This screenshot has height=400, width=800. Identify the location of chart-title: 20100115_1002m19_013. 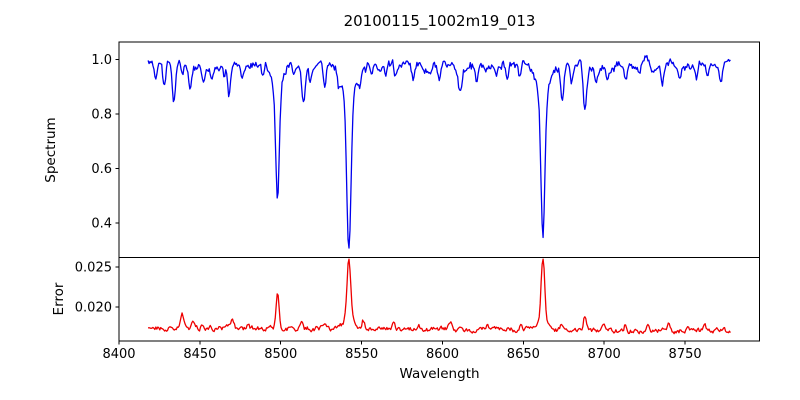
(439, 21).